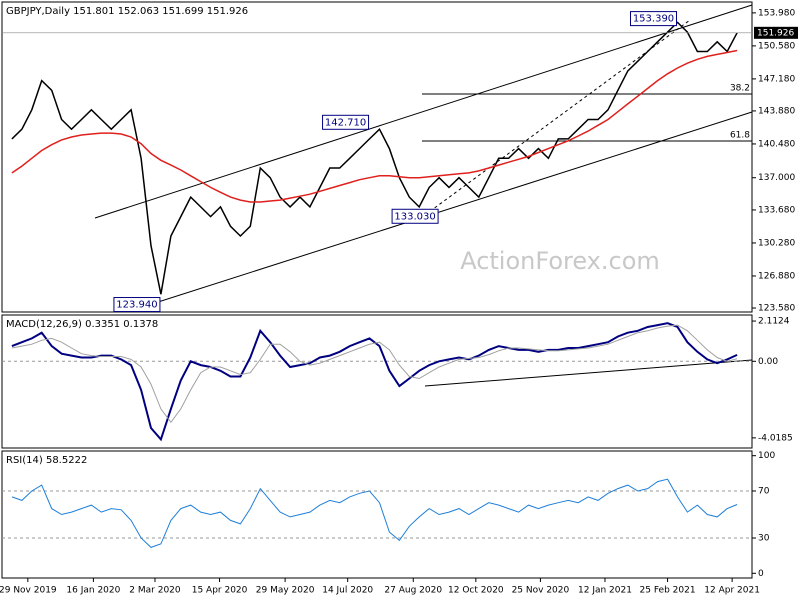 The height and width of the screenshot is (600, 800). What do you see at coordinates (766, 456) in the screenshot?
I see `y-tick-label: 100` at bounding box center [766, 456].